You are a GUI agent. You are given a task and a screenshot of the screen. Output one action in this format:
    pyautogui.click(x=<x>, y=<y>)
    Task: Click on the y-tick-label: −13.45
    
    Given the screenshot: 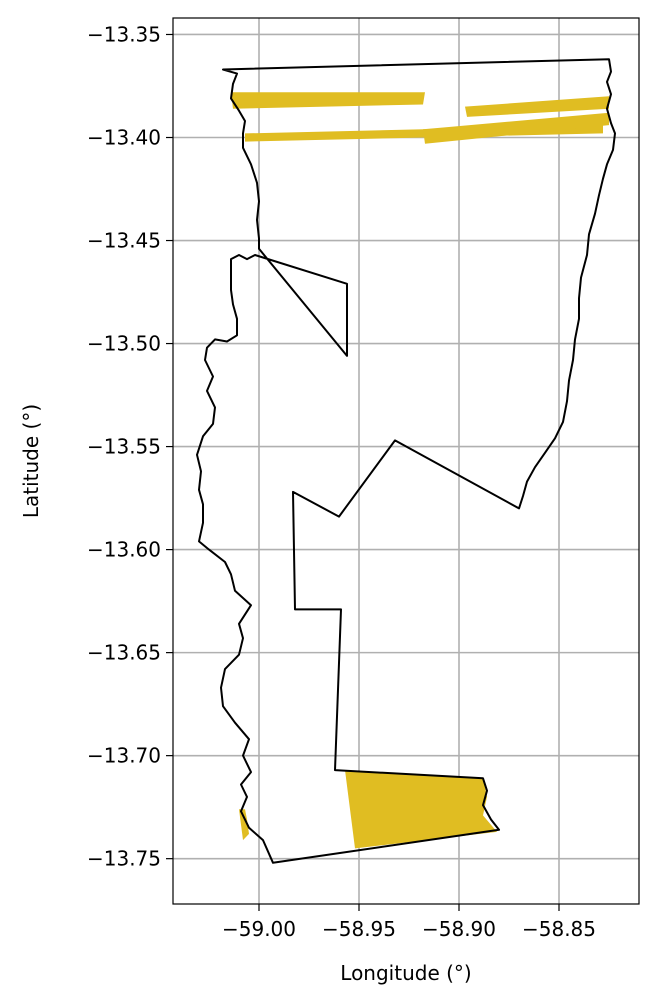 What is the action you would take?
    pyautogui.click(x=124, y=241)
    